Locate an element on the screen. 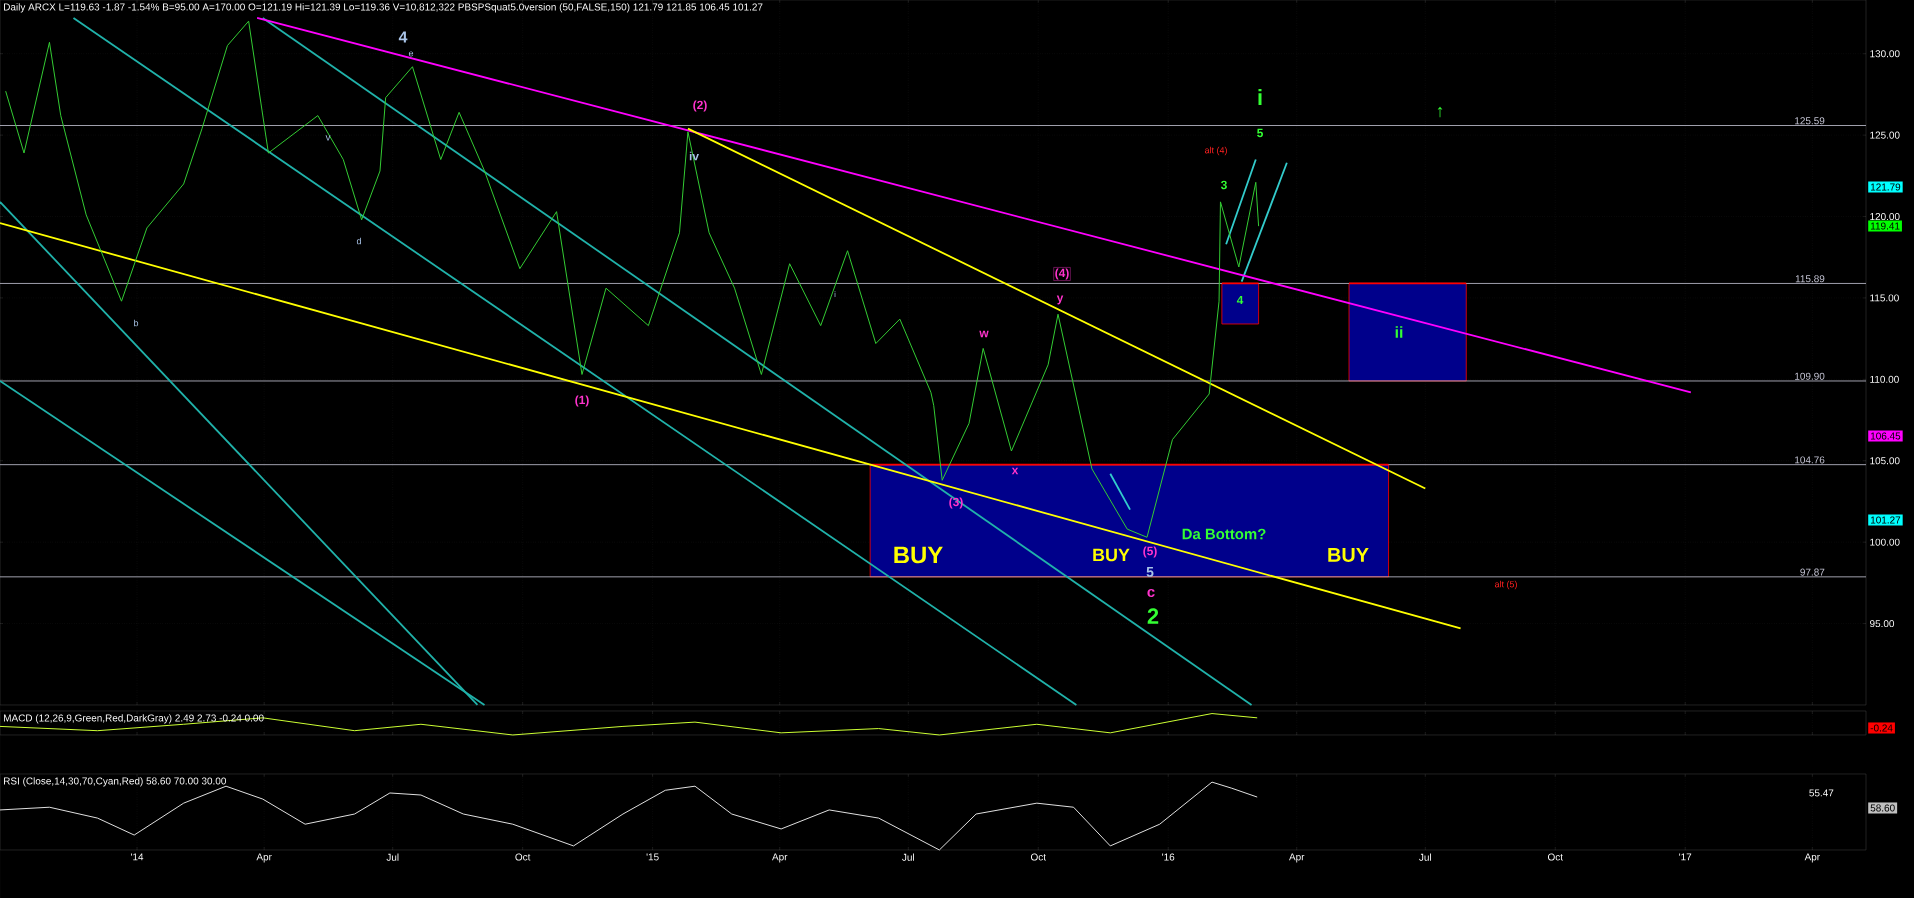  annotation: (5) is located at coordinates (1150, 552).